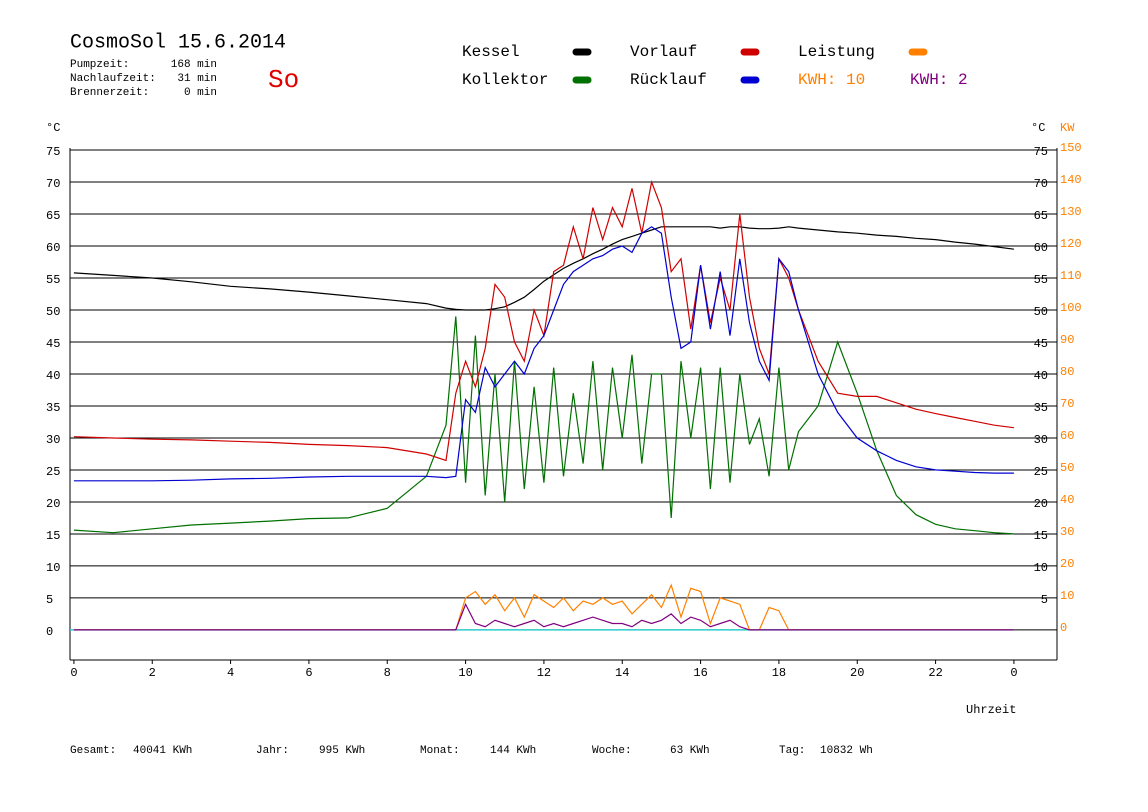  What do you see at coordinates (1063, 628) in the screenshot?
I see `y2-tick-label: 0` at bounding box center [1063, 628].